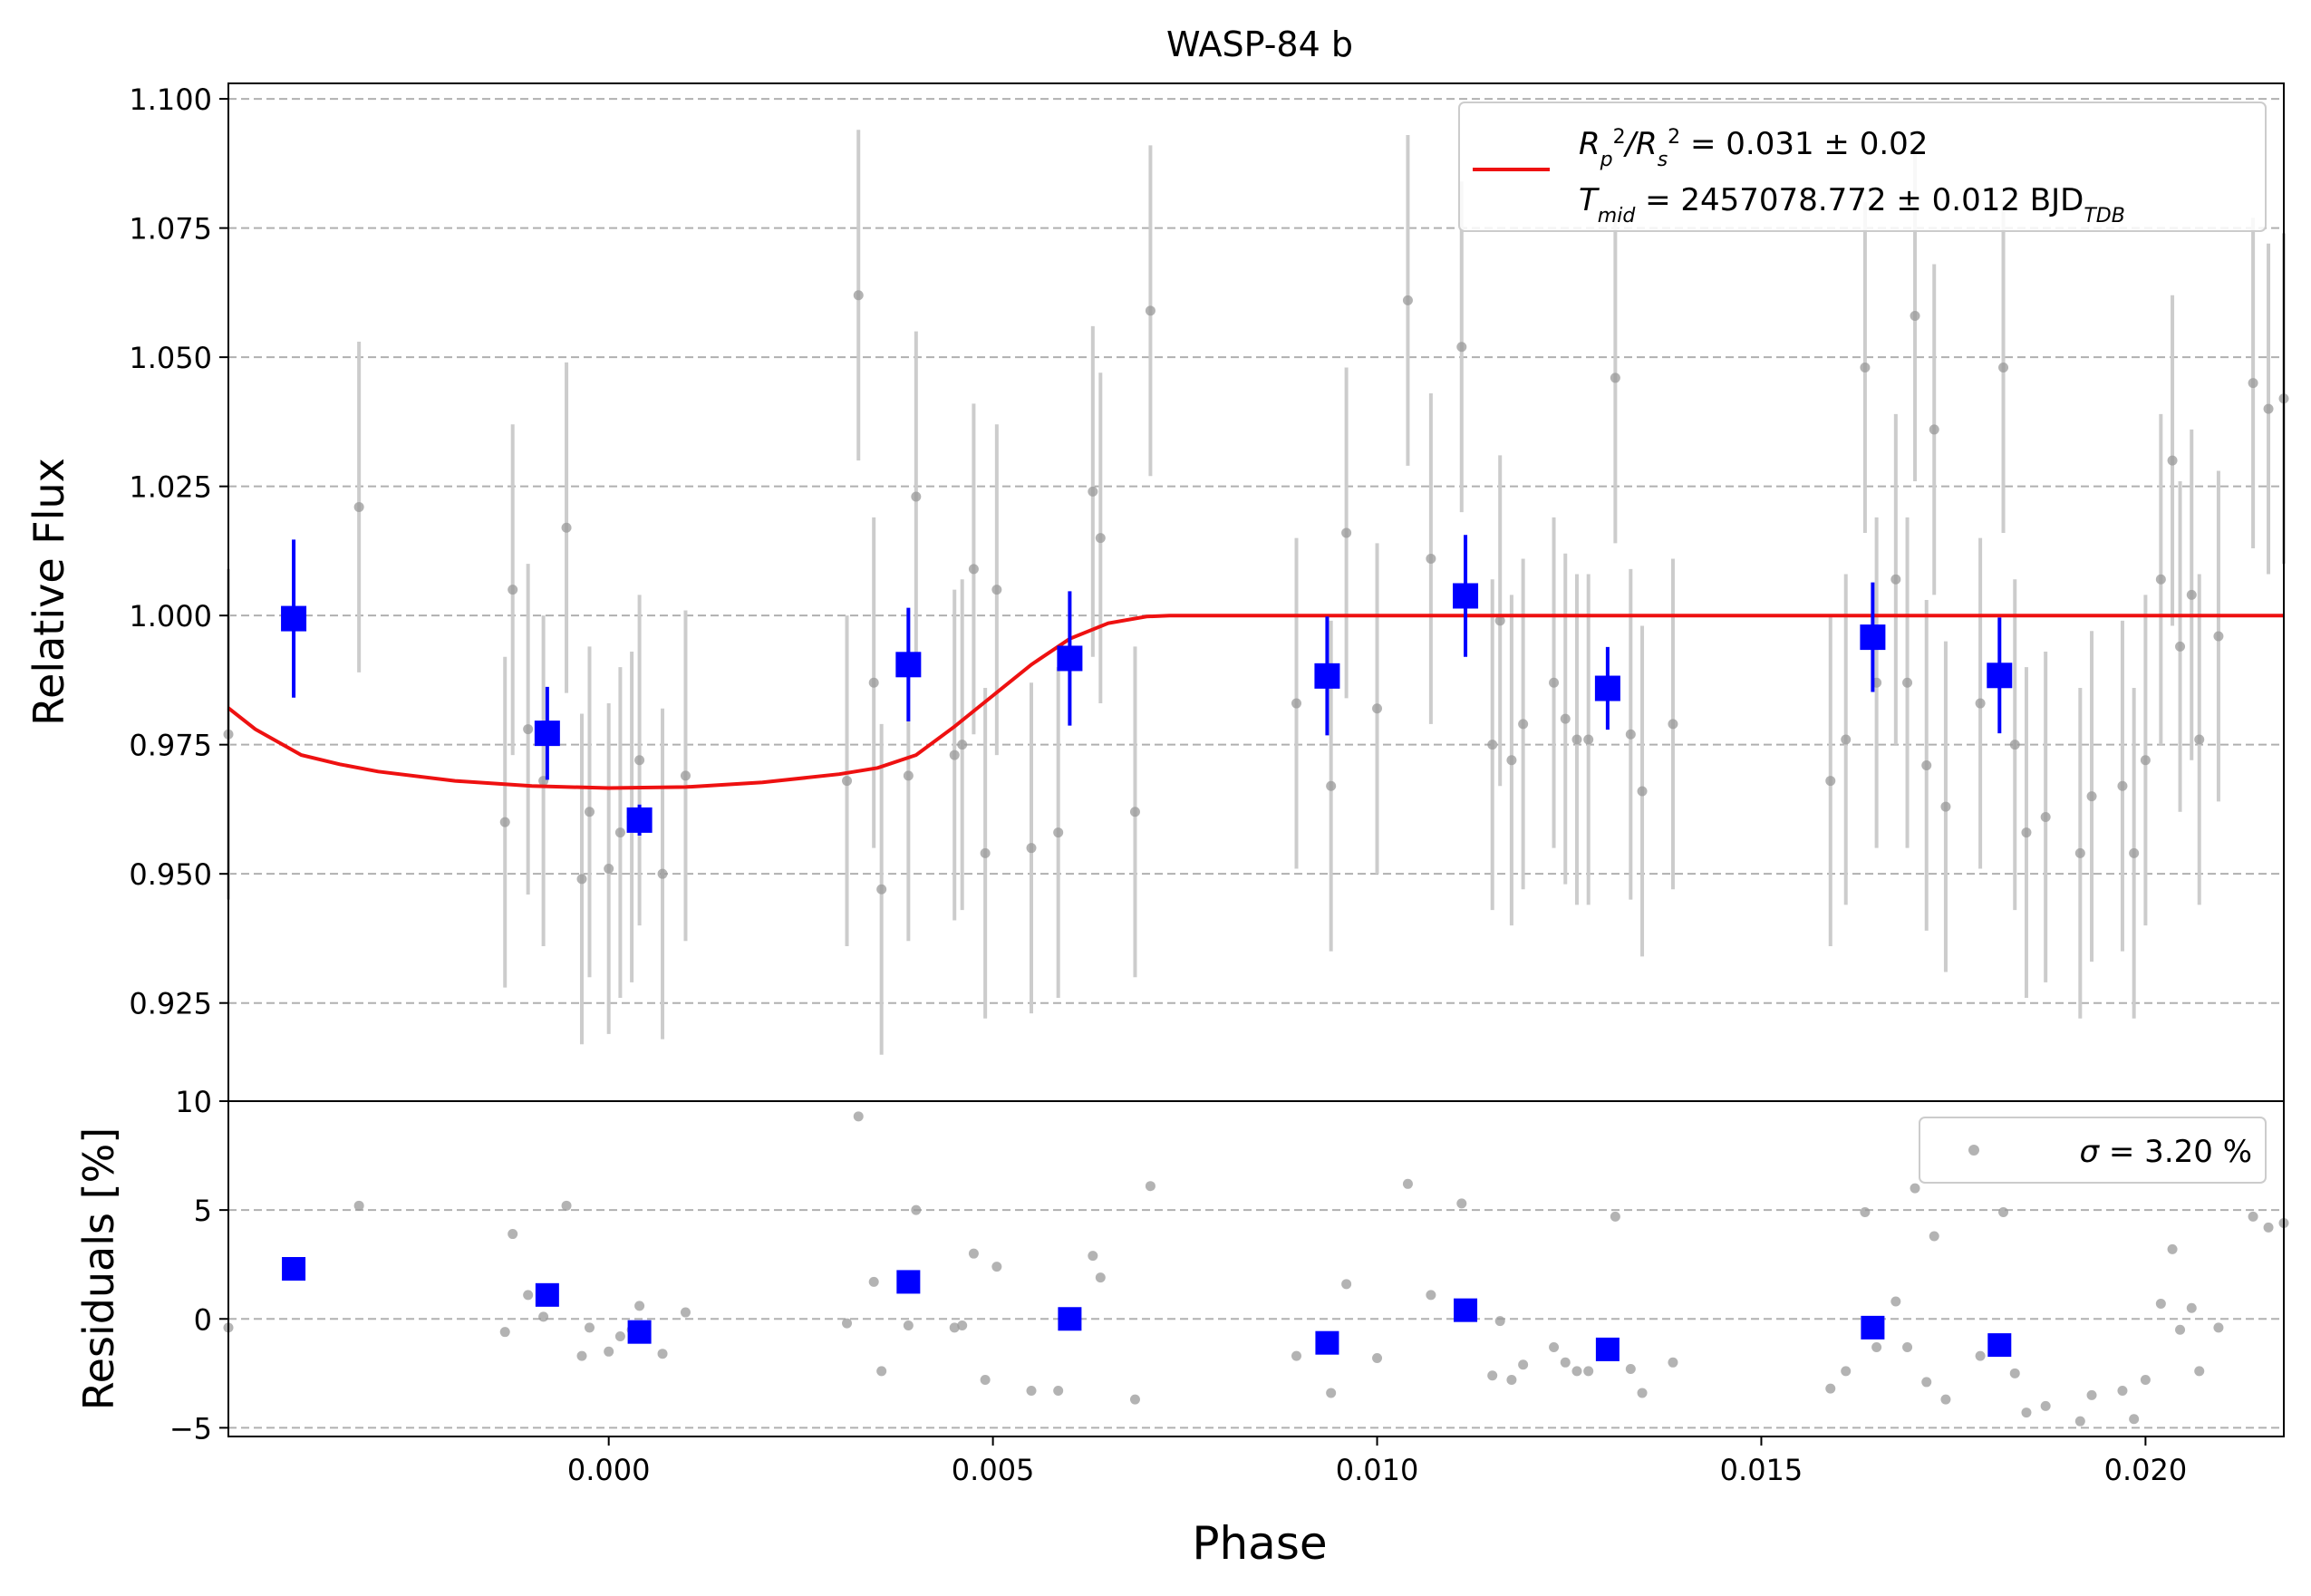 This screenshot has width=2311, height=1596. What do you see at coordinates (1804, 144) in the screenshot?
I see `legend-radius-ratio-value: = 0.031 ± 0.02` at bounding box center [1804, 144].